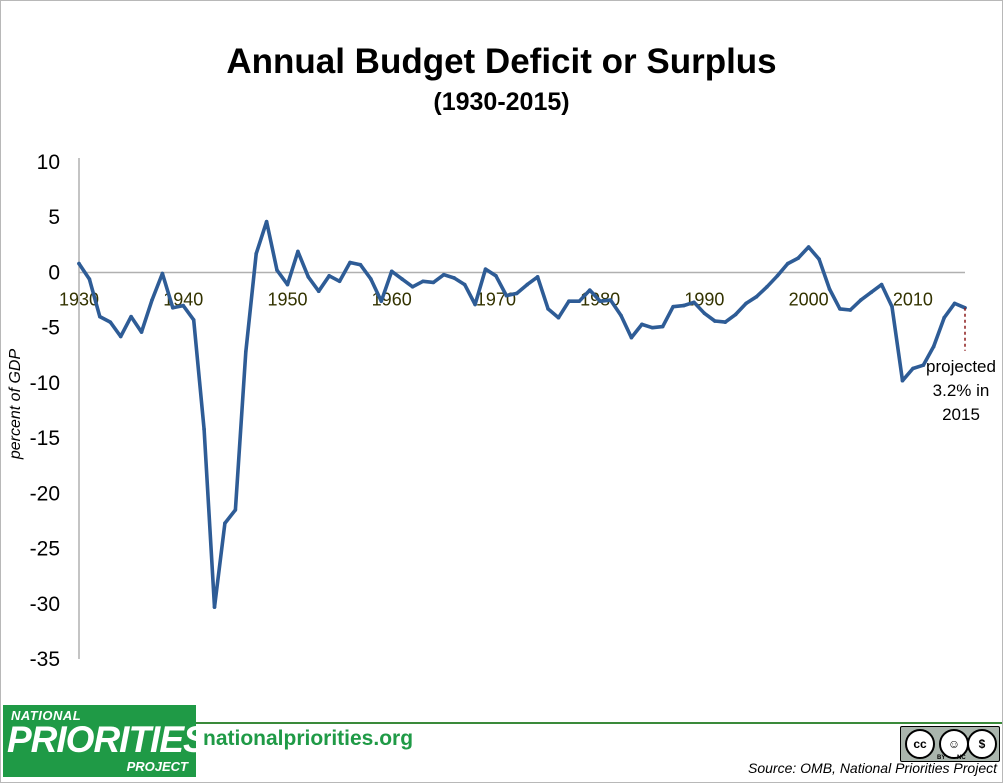  Describe the element at coordinates (951, 758) in the screenshot. I see `license-tags: BY NC` at that location.